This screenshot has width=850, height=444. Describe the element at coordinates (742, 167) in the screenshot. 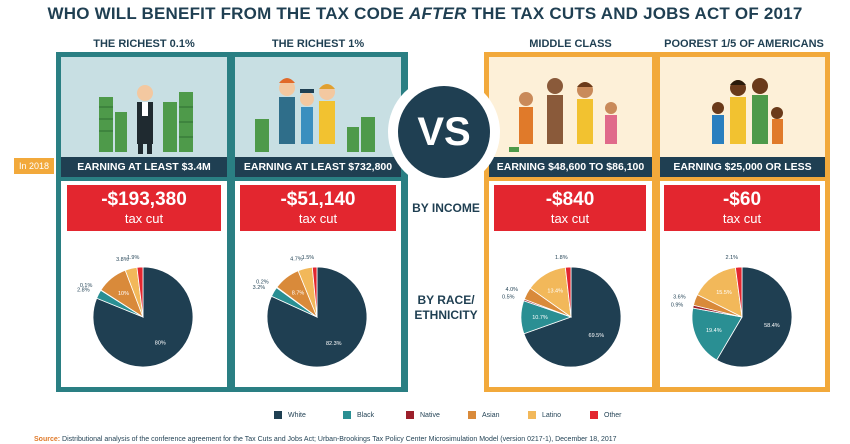

I see `earning-banner-3: EARNING $25,000 OR LESS` at that location.